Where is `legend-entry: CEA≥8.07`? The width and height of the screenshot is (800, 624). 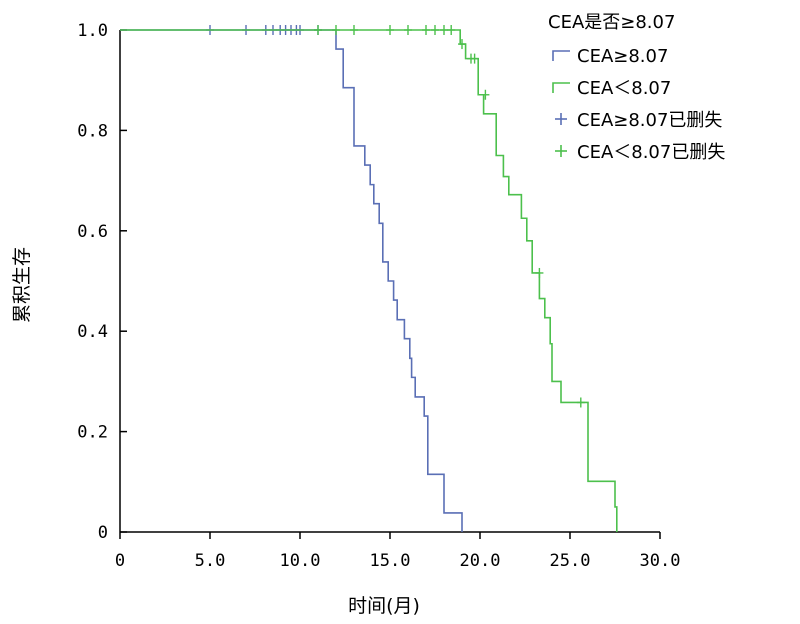
legend-entry: CEA≥8.07 is located at coordinates (610, 56).